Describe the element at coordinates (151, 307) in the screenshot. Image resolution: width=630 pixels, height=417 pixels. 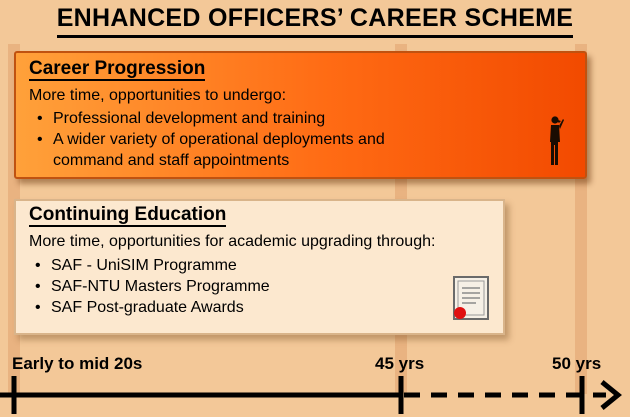
I see `list-item: SAF Post-graduate Awards` at that location.